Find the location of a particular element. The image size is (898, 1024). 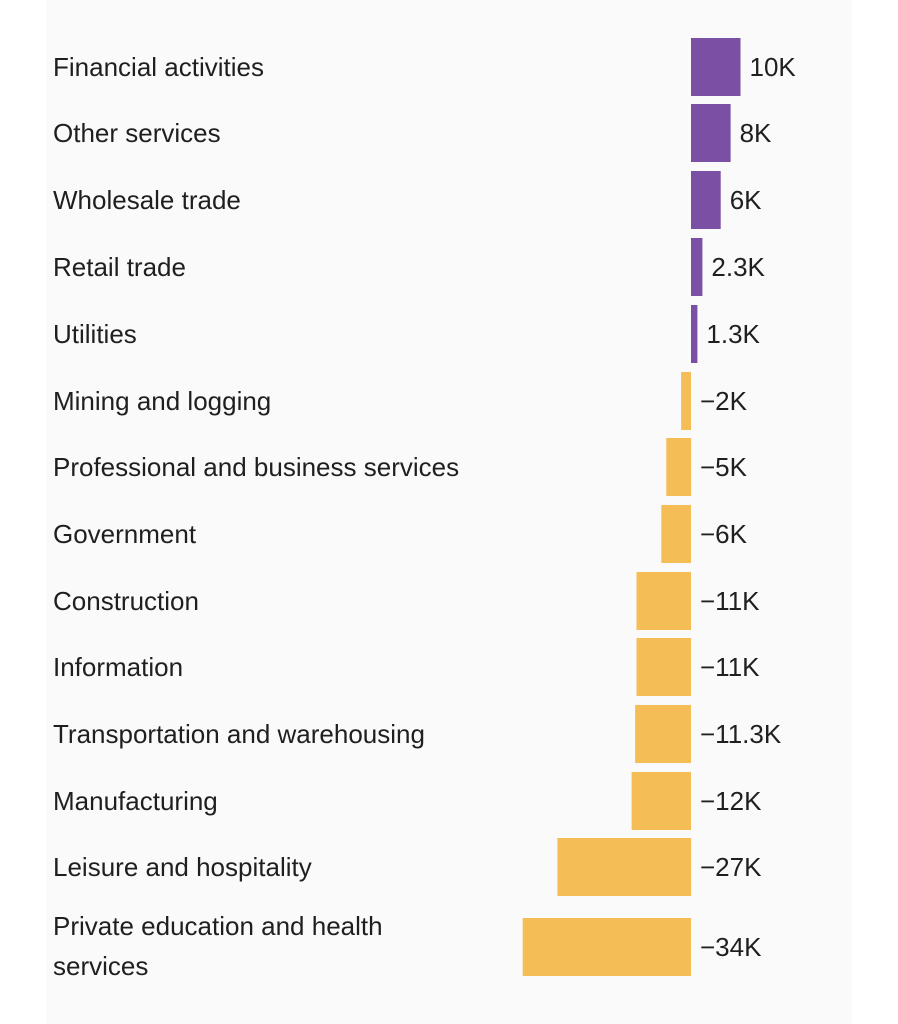

value-label: −34K is located at coordinates (731, 947).